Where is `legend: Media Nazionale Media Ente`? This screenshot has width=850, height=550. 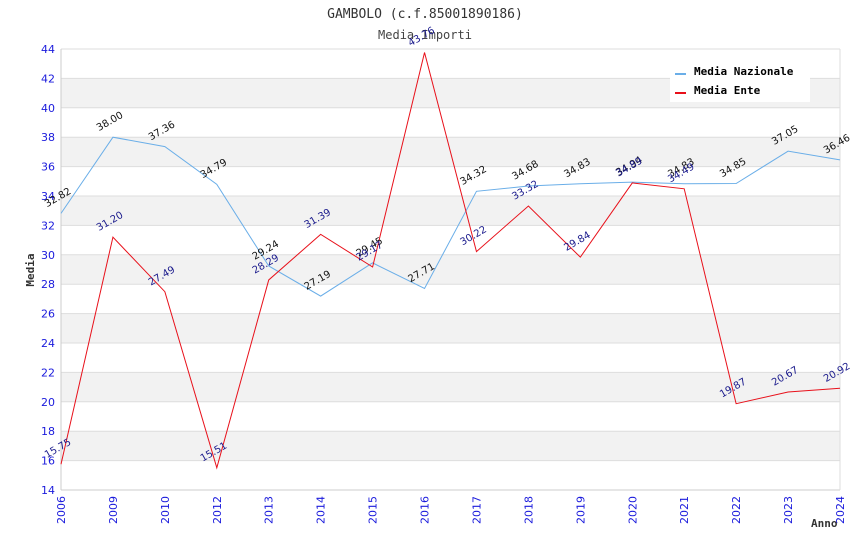 legend: Media Nazionale Media Ente is located at coordinates (740, 81).